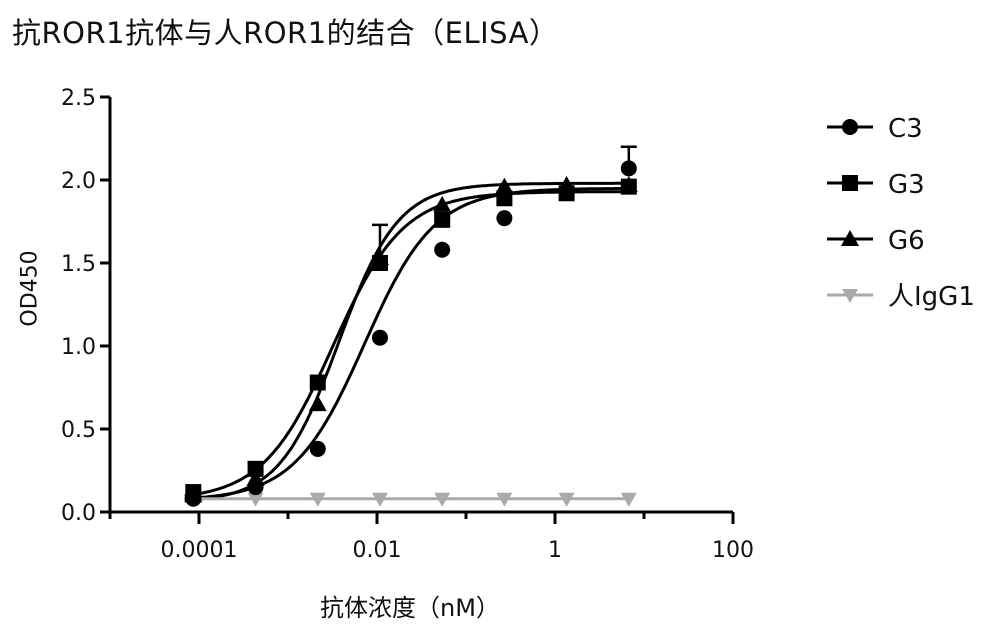 This screenshot has width=1000, height=626. Describe the element at coordinates (931, 297) in the screenshot. I see `legend-label: 人IgG1` at that location.